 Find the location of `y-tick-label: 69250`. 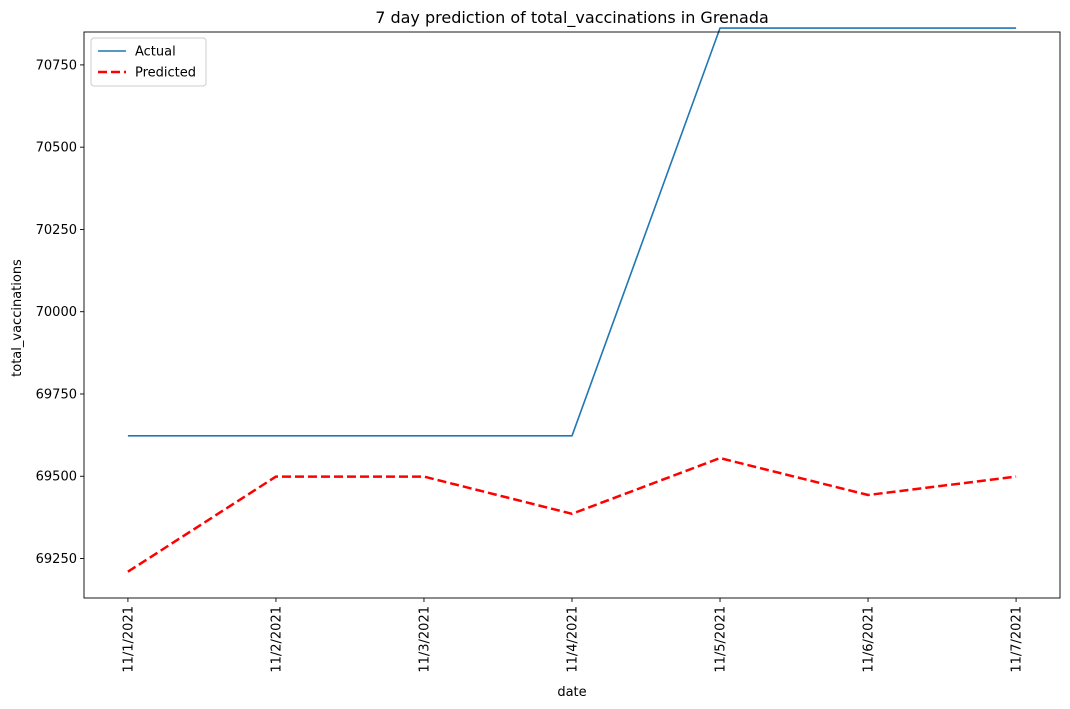

y-tick-label: 69250 is located at coordinates (56, 559).